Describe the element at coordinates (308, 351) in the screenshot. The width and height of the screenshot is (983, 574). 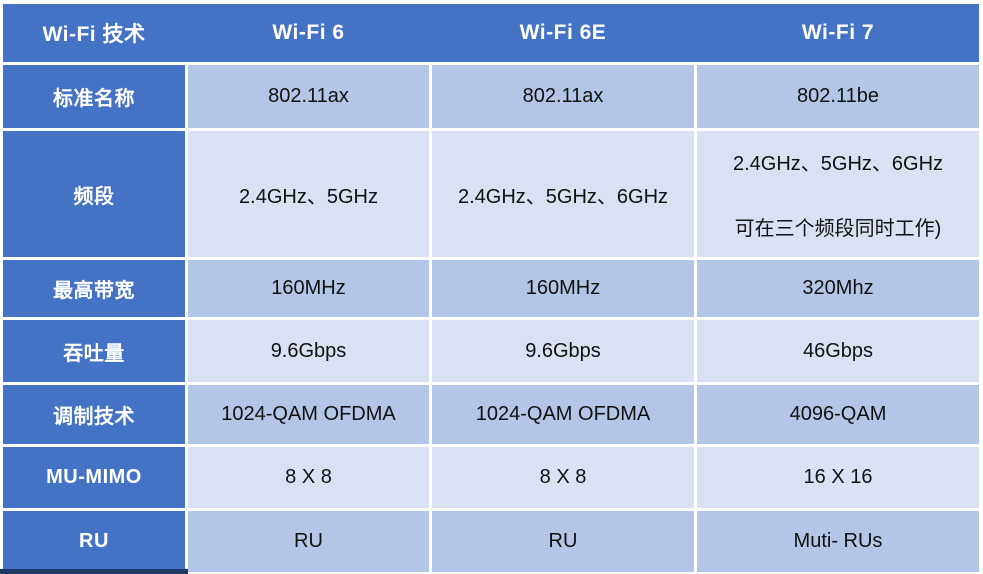
I see `cell-wifi6-throughput: 9.6Gbps` at that location.